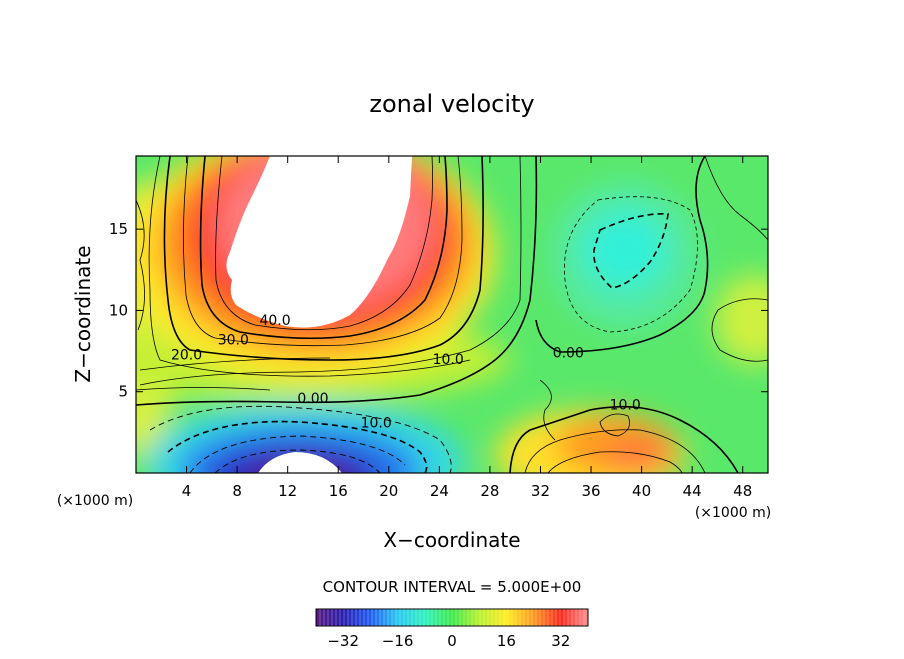  What do you see at coordinates (123, 392) in the screenshot?
I see `y-tick-label: 5` at bounding box center [123, 392].